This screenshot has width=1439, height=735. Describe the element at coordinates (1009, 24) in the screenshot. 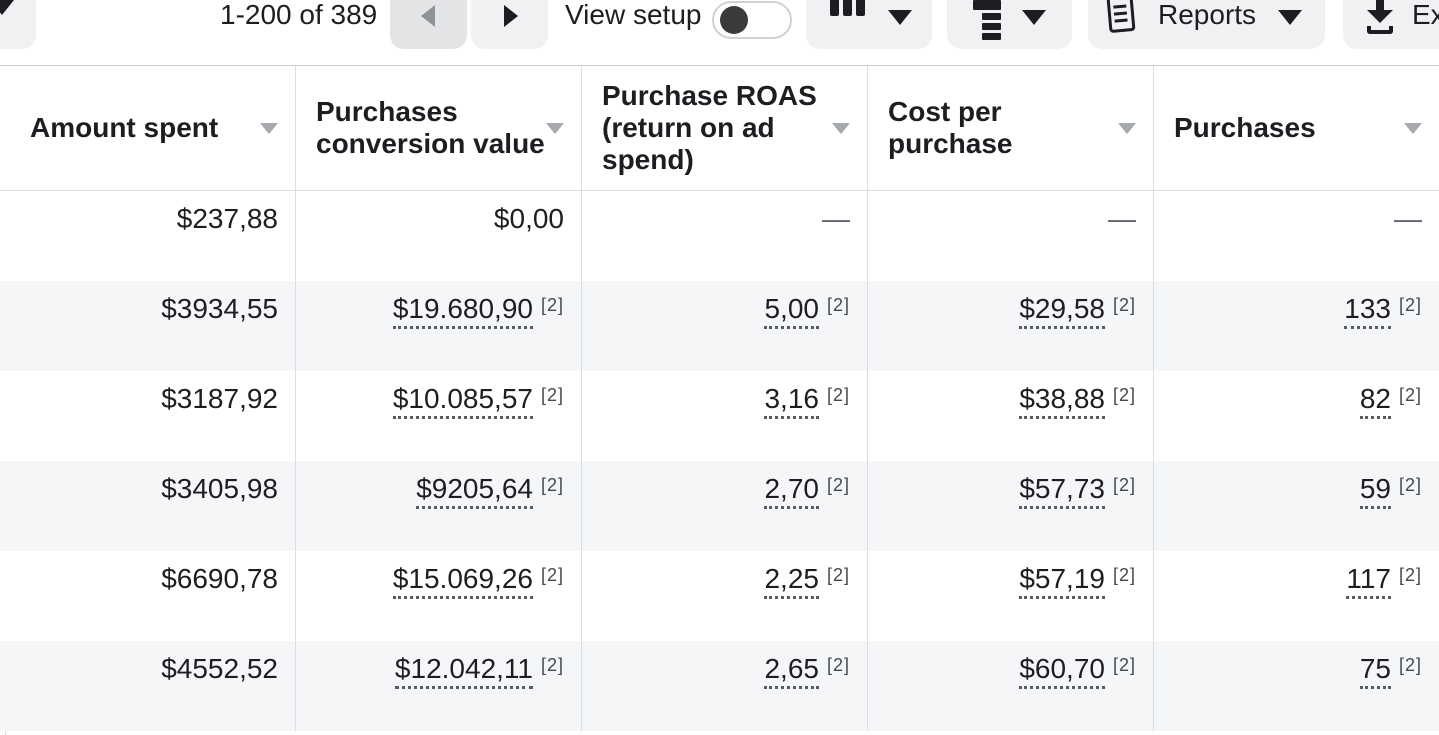

I see `breakdown-button` at that location.